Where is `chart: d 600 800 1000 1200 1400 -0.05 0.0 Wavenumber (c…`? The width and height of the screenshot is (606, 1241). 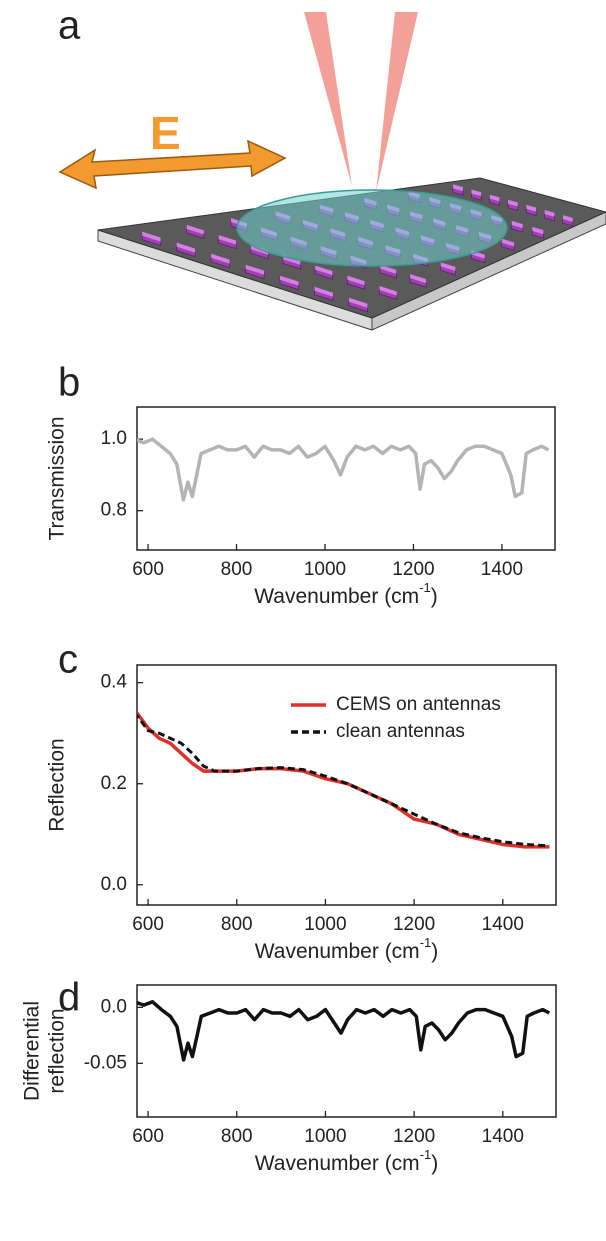
chart: d 600 800 1000 1200 1400 -0.05 0.0 Wavenumber (c… is located at coordinates (289, 1075).